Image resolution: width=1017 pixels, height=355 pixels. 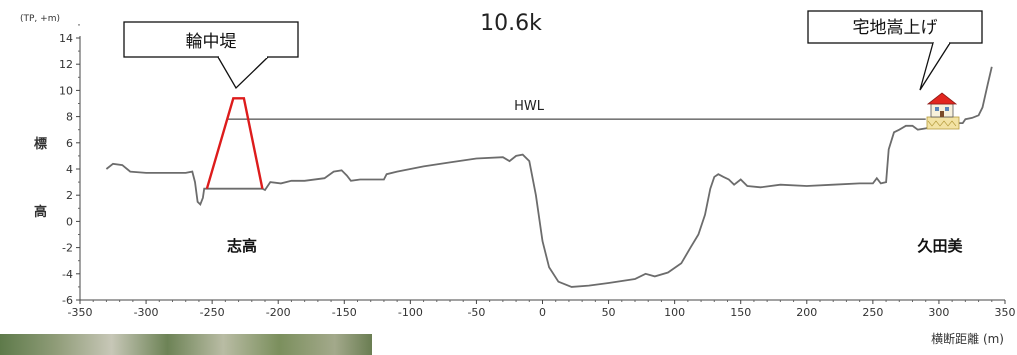 I want to click on x-tick-label: 300, so click(x=938, y=312).